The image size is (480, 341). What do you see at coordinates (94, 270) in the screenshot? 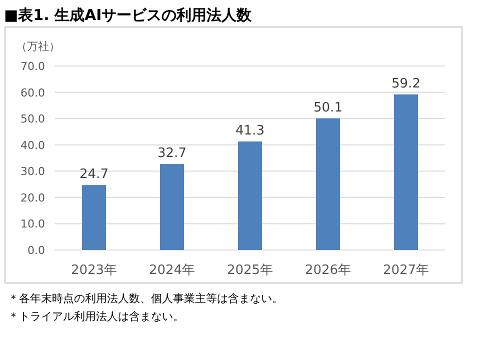
I see `x-tick-label: 2023年` at bounding box center [94, 270].